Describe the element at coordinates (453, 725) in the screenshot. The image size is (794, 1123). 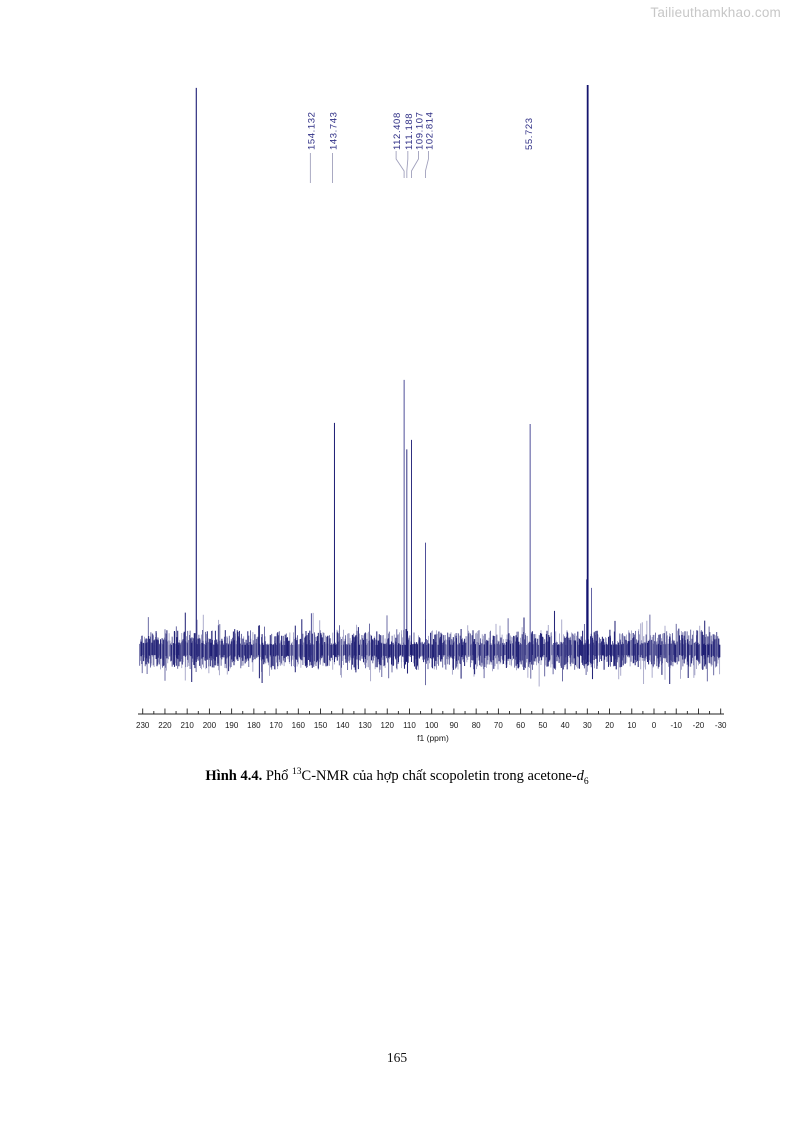
I see `axis-tick-label: 90` at that location.